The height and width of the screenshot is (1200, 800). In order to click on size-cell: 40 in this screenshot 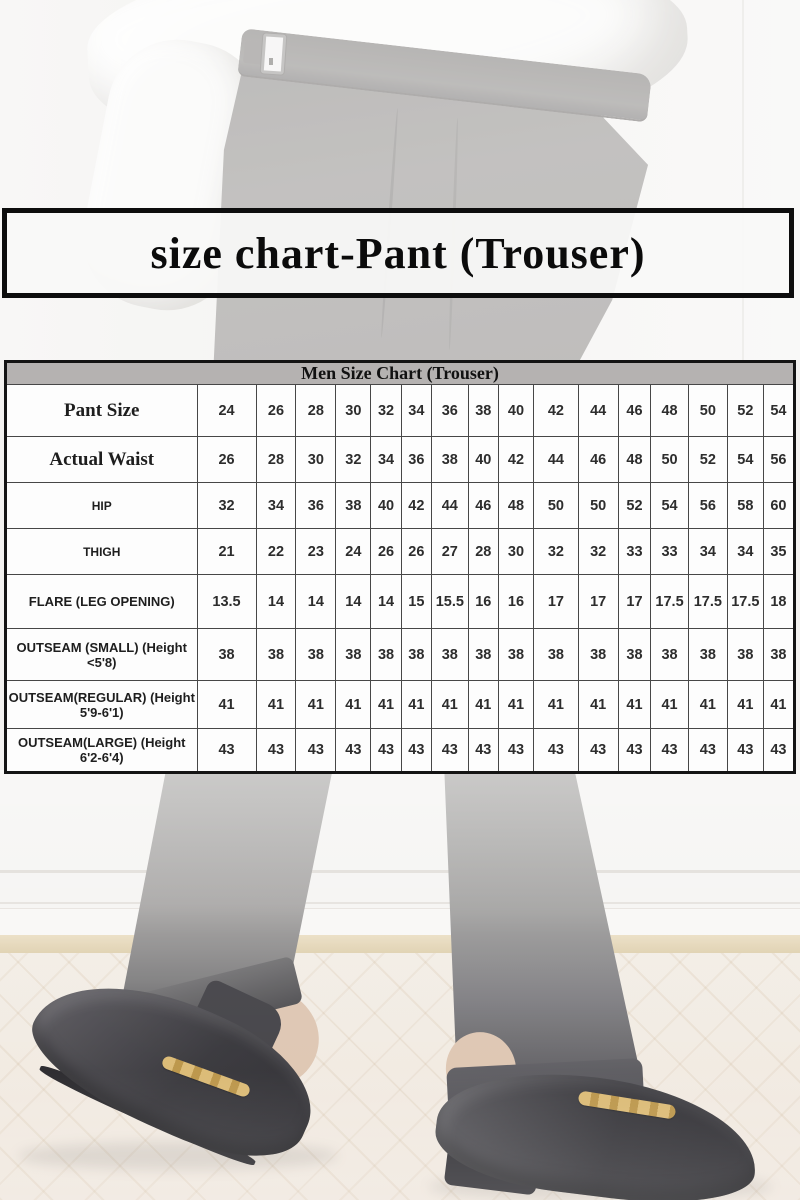, I will do `click(386, 505)`.